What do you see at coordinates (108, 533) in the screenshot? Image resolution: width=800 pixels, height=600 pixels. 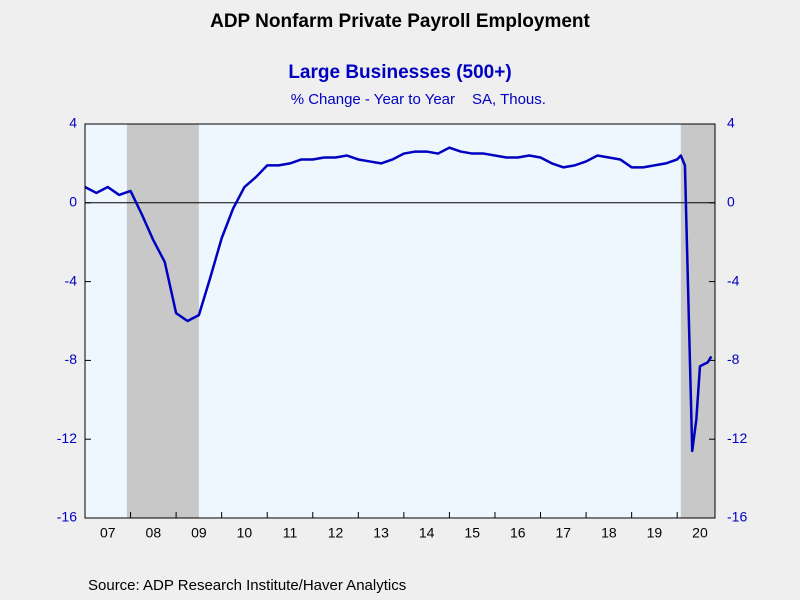 I see `x-tick-label: 07` at bounding box center [108, 533].